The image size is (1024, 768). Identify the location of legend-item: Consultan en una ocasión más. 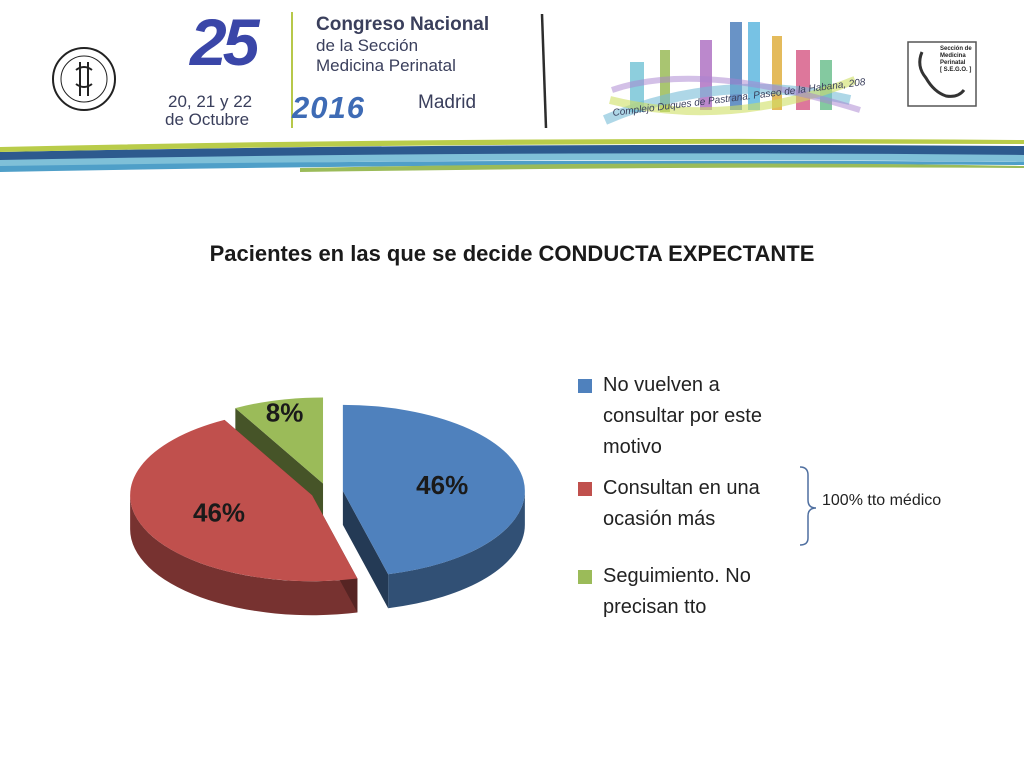
(688, 504).